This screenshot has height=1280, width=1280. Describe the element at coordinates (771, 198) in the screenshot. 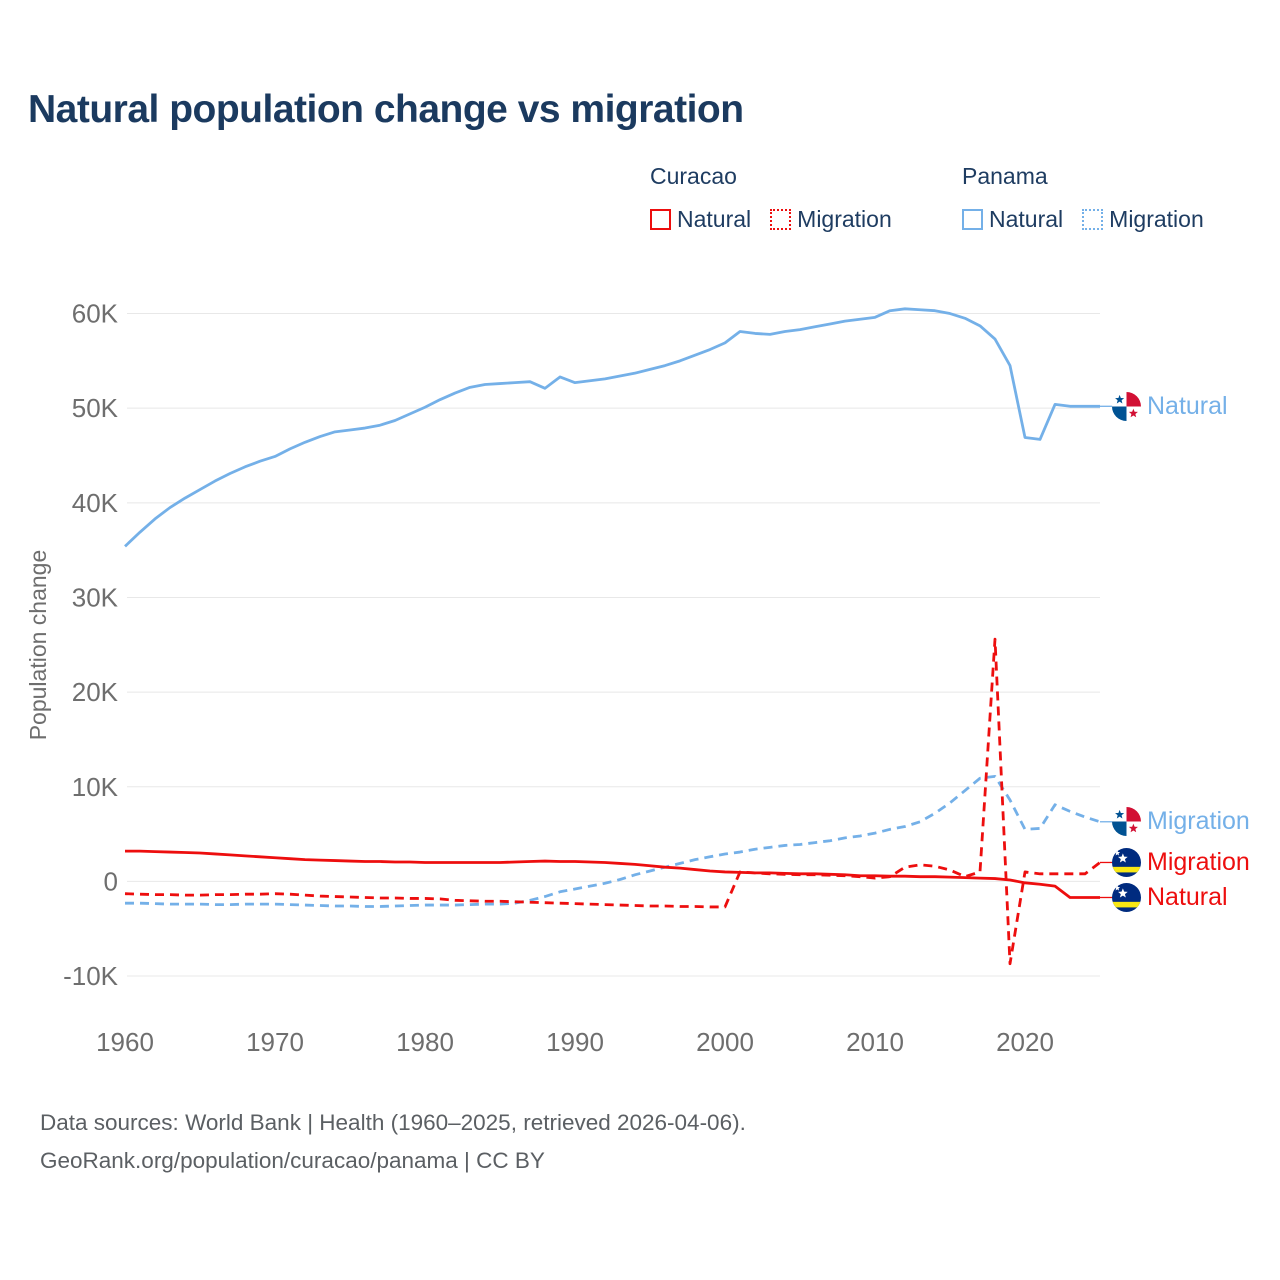

I see `legend-group-curacao: Curacao Natural Migration` at that location.